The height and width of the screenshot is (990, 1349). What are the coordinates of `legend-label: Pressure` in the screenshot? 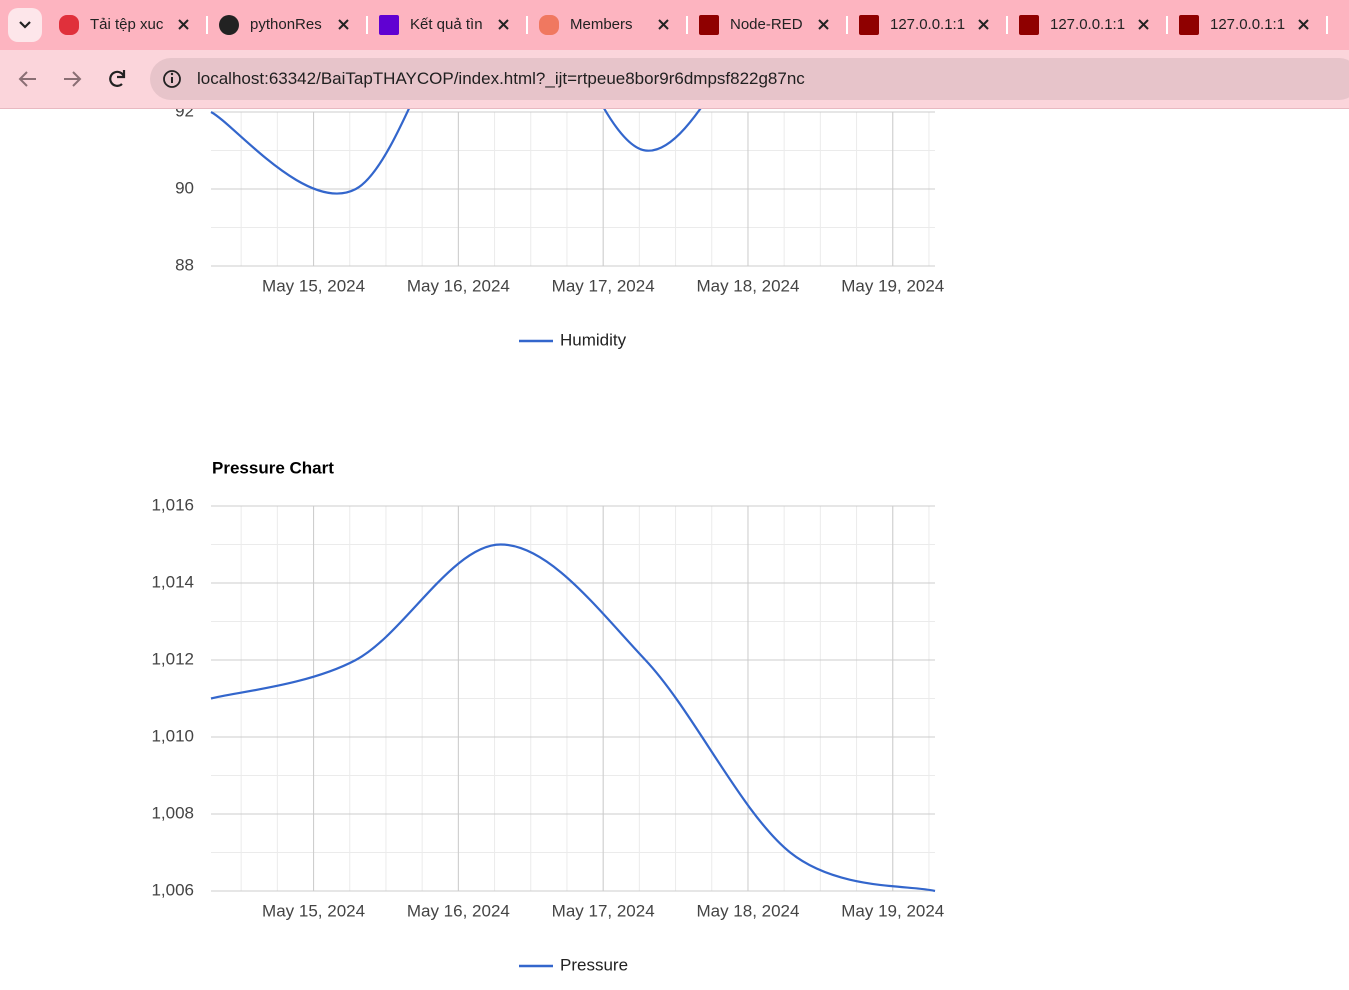 It's located at (594, 964).